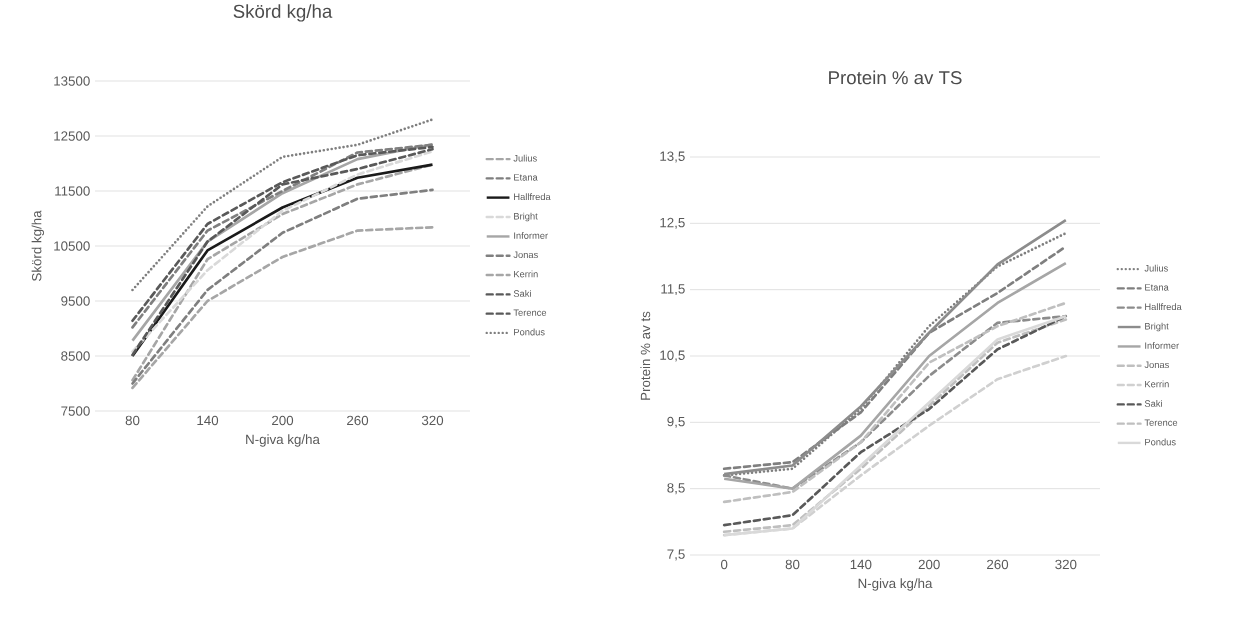 Image resolution: width=1233 pixels, height=619 pixels. Describe the element at coordinates (673, 290) in the screenshot. I see `y-tick-label: 11,5` at that location.